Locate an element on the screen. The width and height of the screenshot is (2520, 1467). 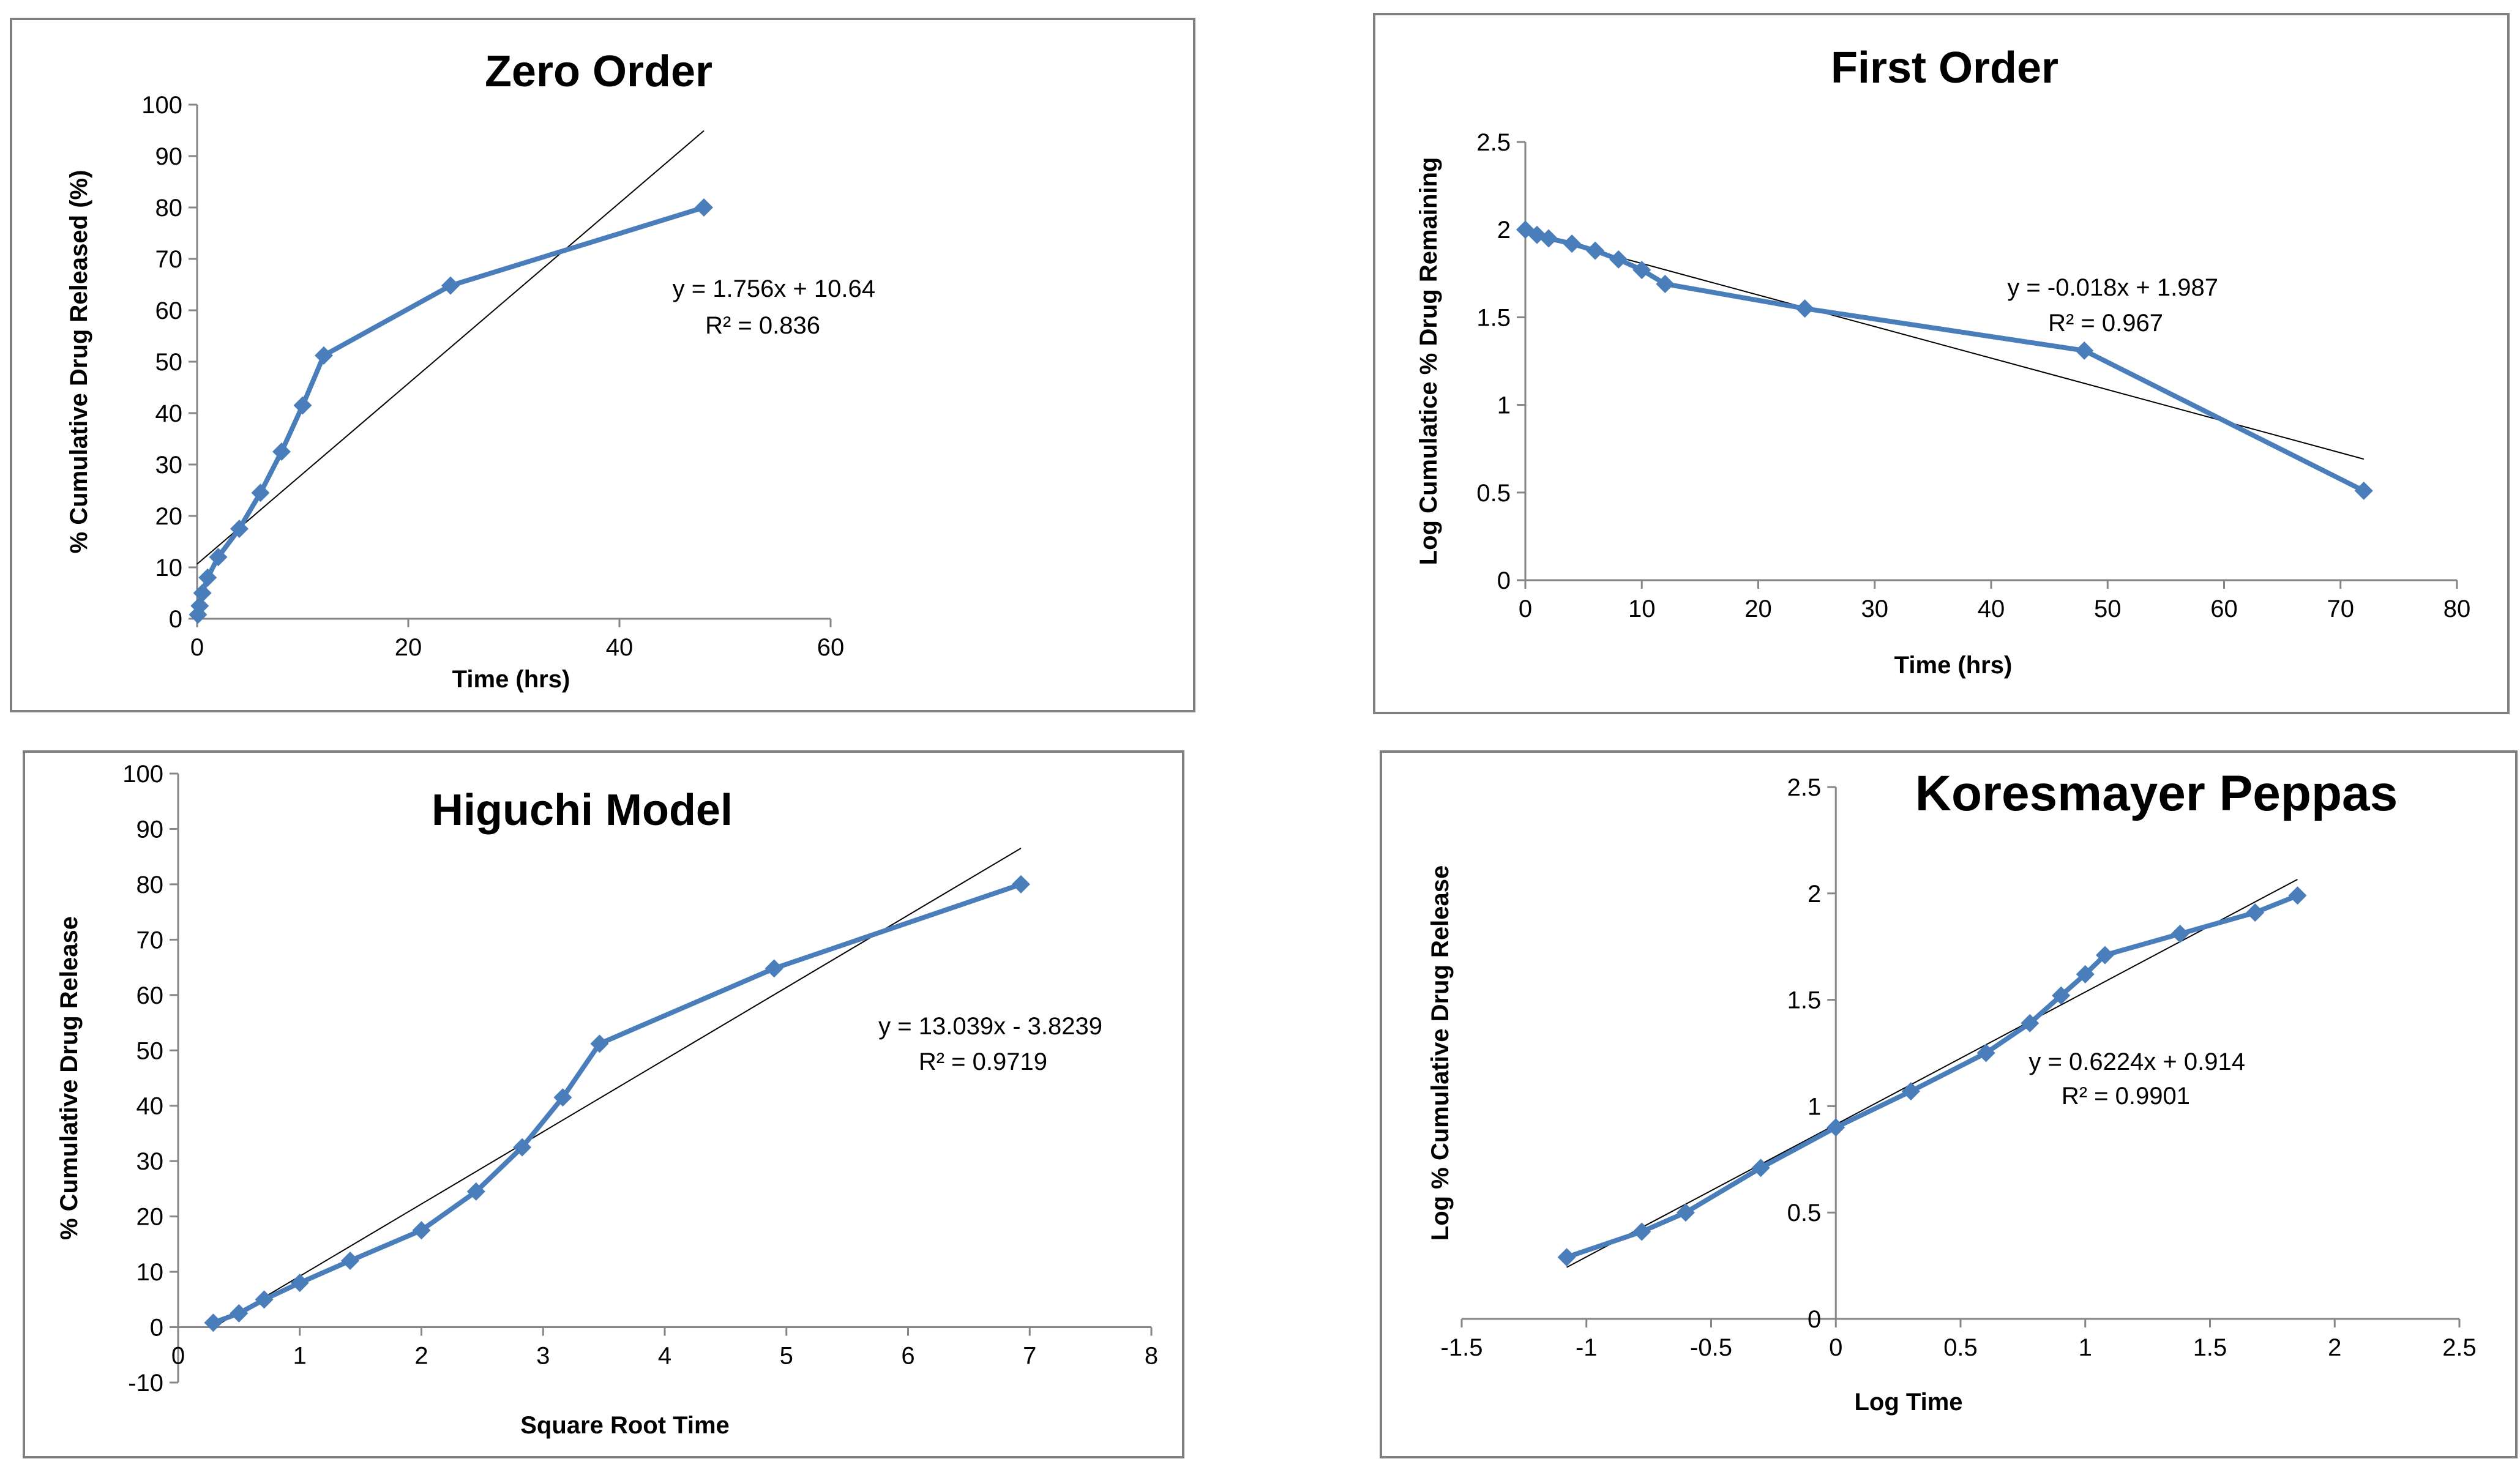
trendline-r-squared: R² = 0.9719 is located at coordinates (983, 1061).